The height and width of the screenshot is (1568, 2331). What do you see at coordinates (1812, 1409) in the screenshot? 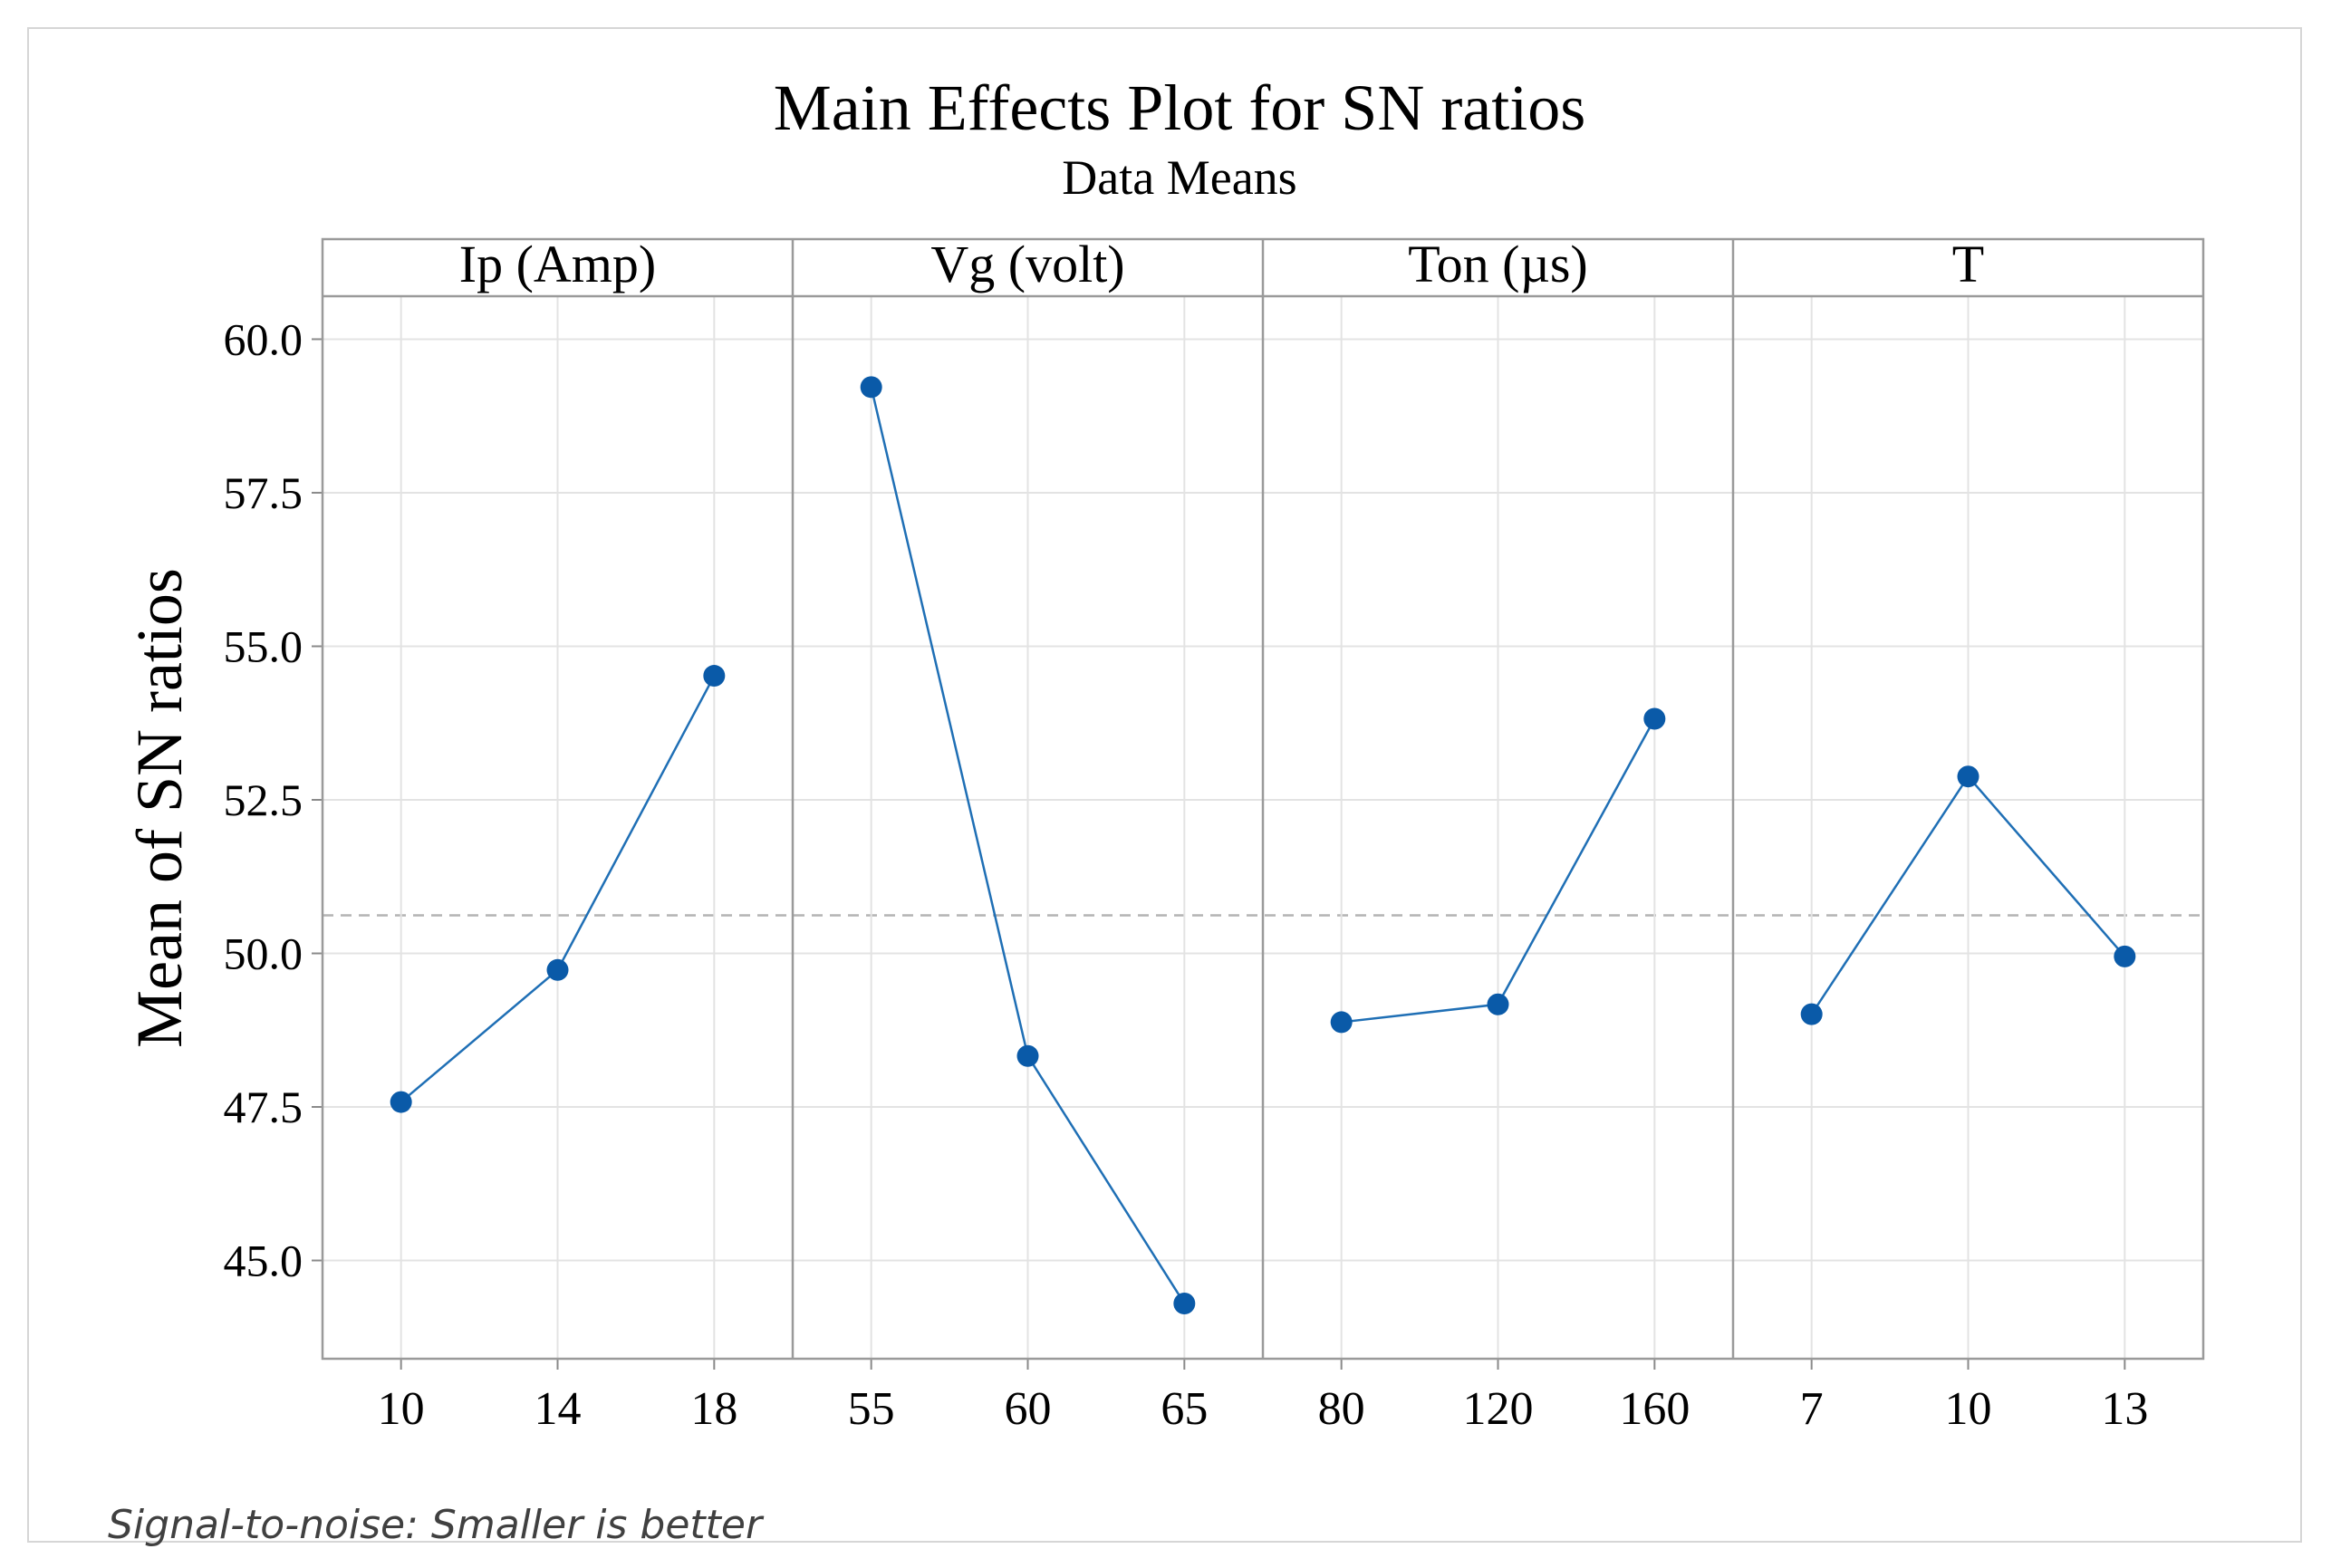
I see `x-tick-label: 7` at bounding box center [1812, 1409].